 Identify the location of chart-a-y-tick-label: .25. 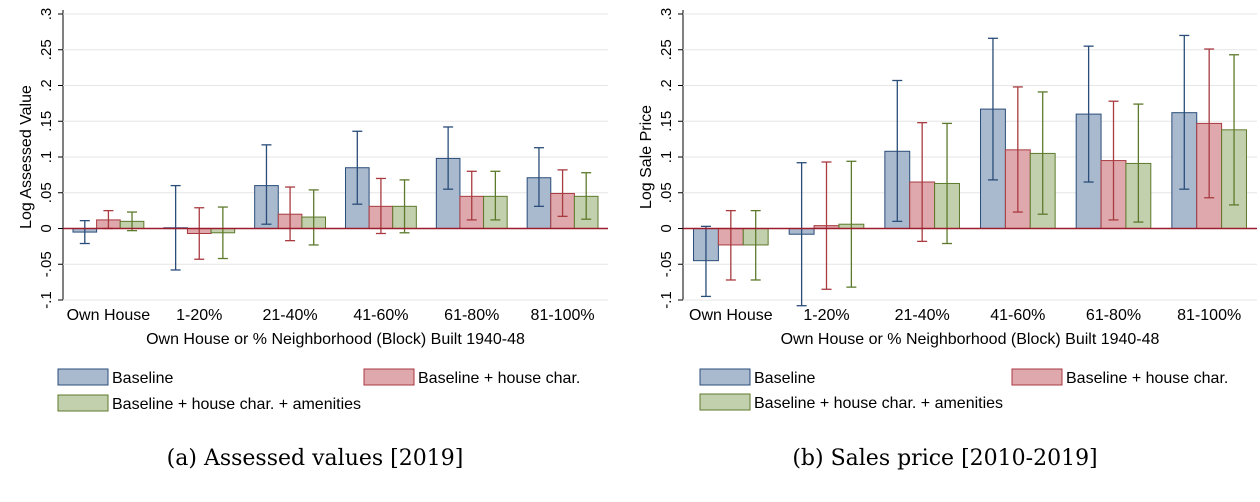
(46, 49).